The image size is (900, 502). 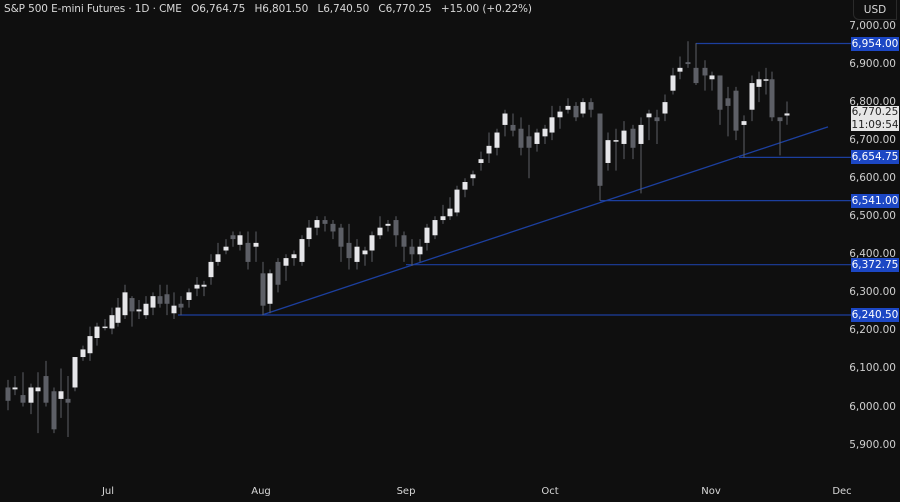 I want to click on ohlc-low: L6,740.50, so click(x=343, y=9).